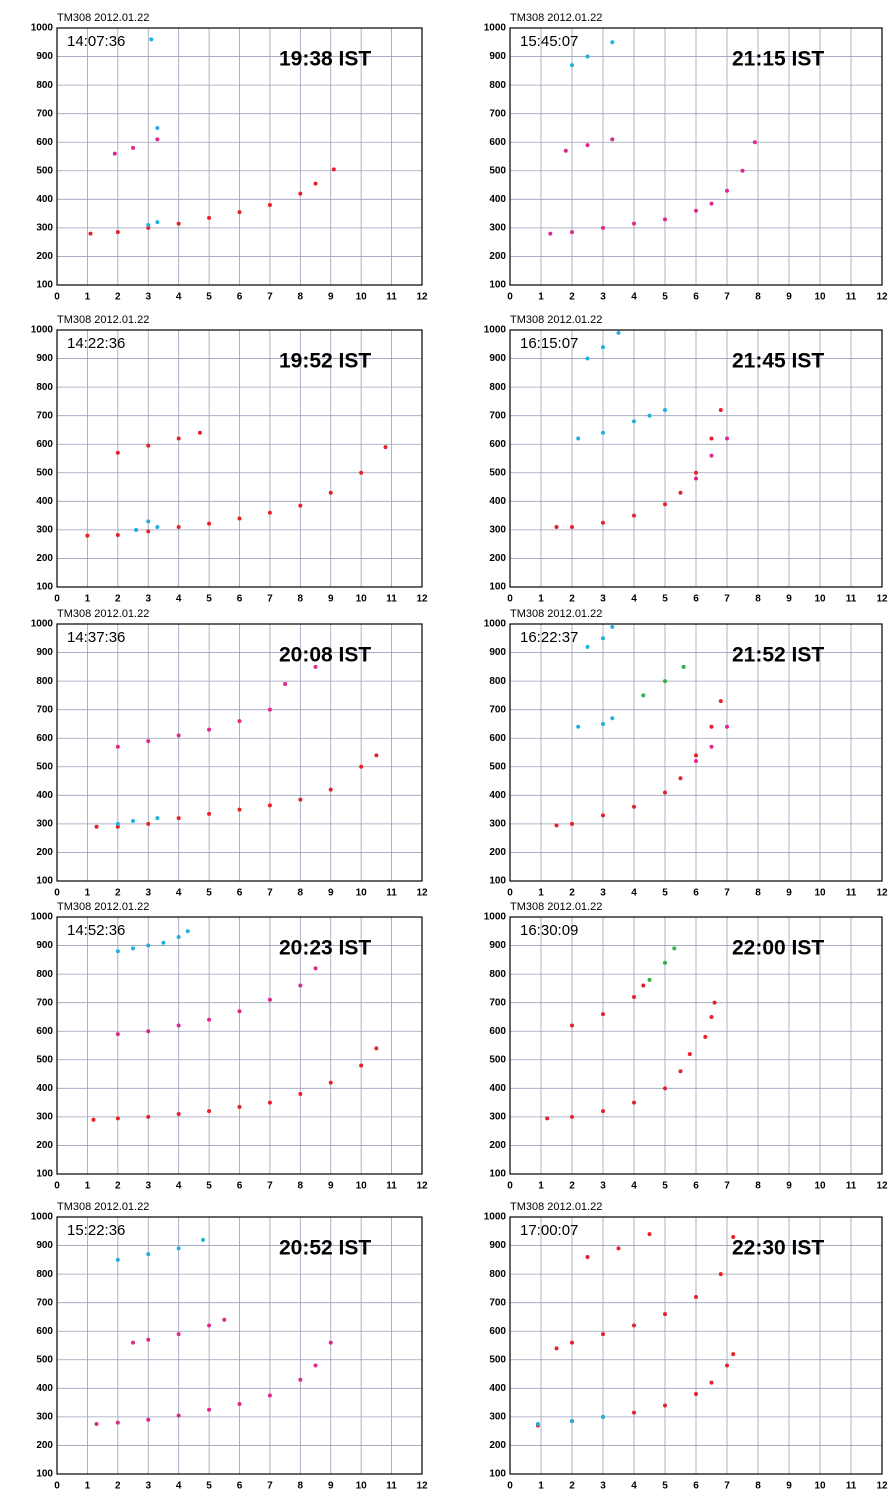  Describe the element at coordinates (572, 1186) in the screenshot. I see `x-tick-label: 2` at that location.